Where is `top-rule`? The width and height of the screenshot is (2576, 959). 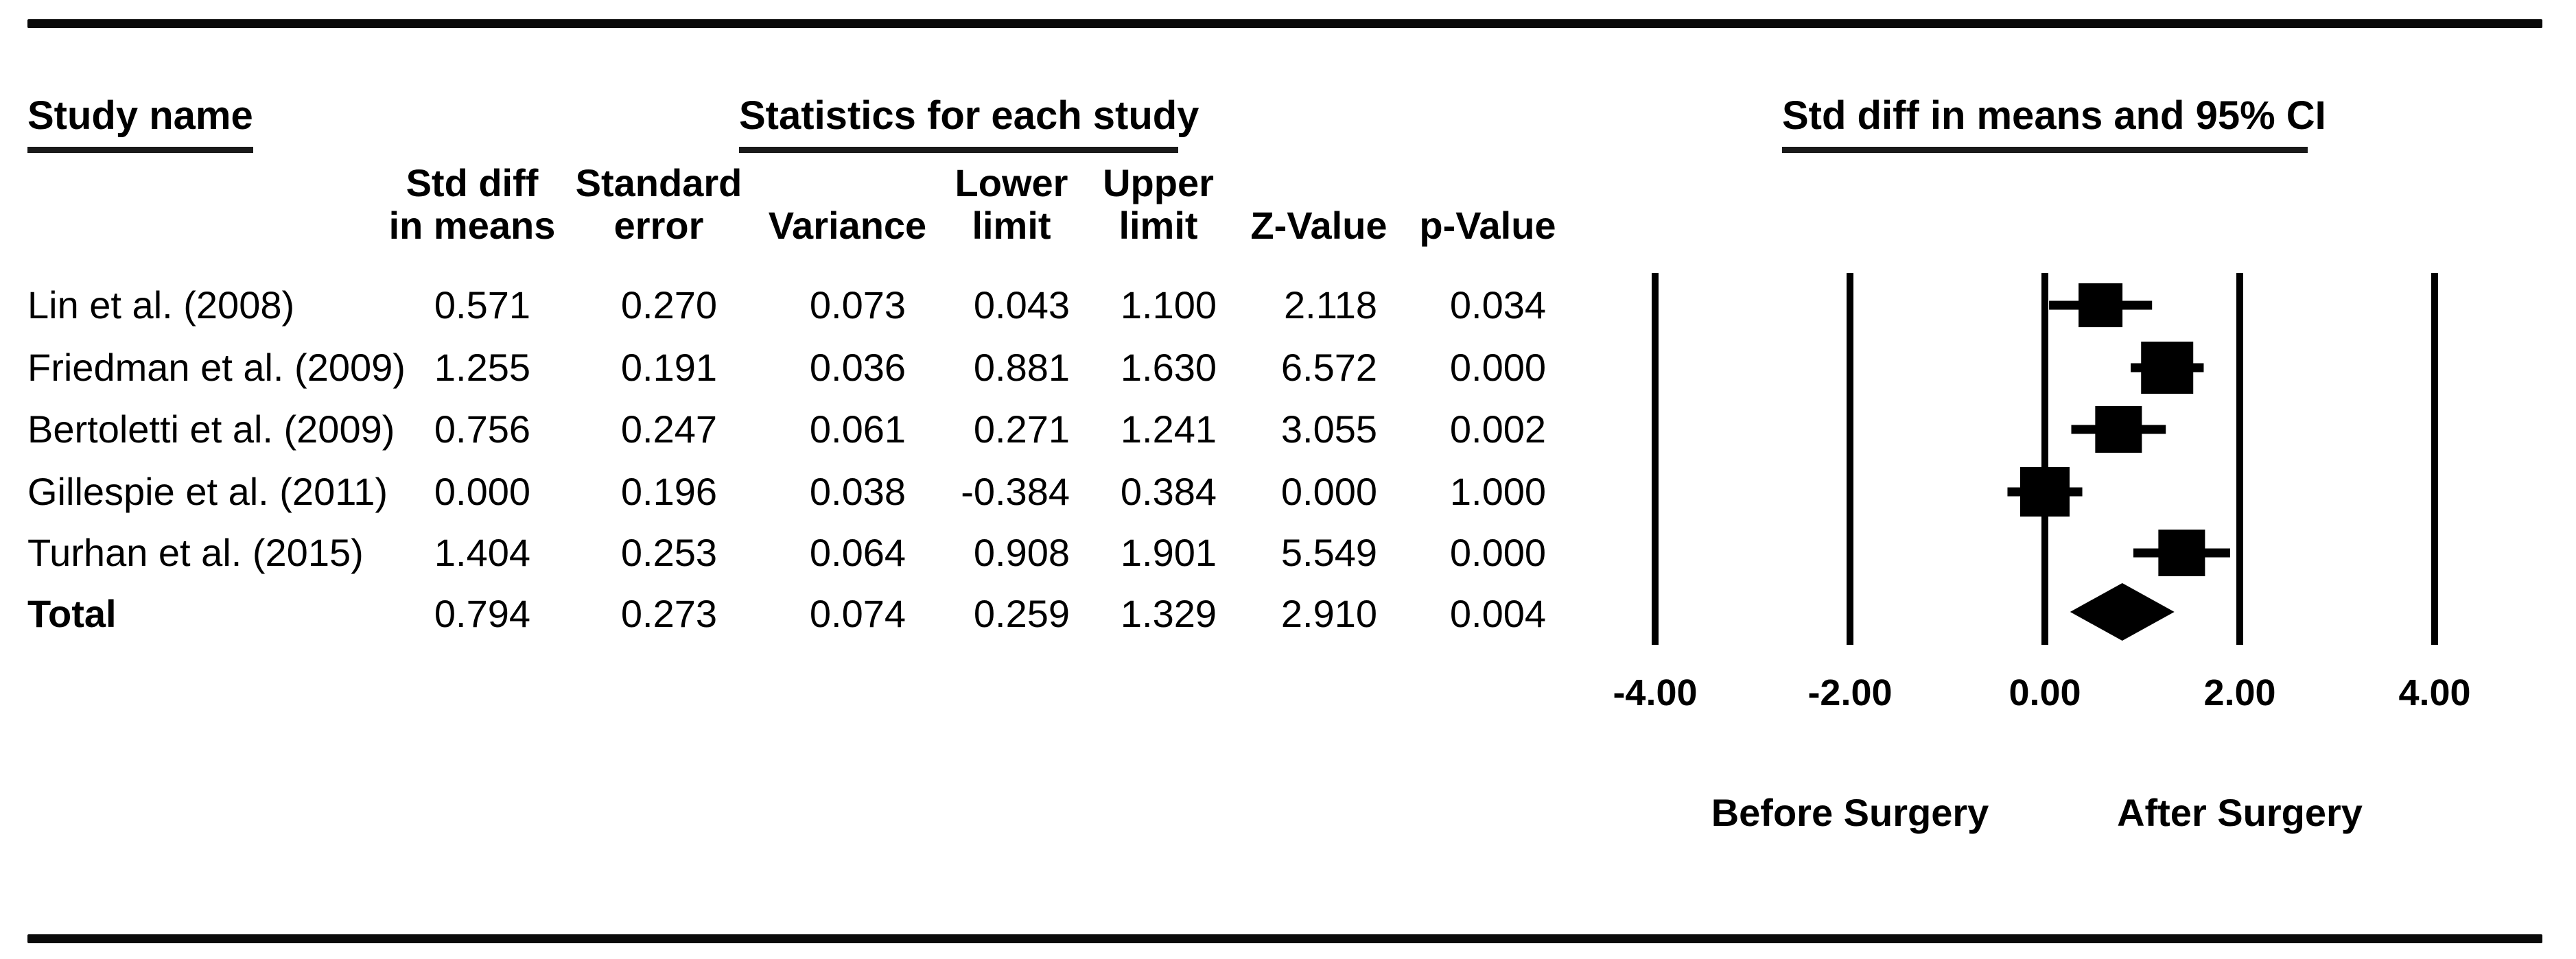
top-rule is located at coordinates (1284, 23).